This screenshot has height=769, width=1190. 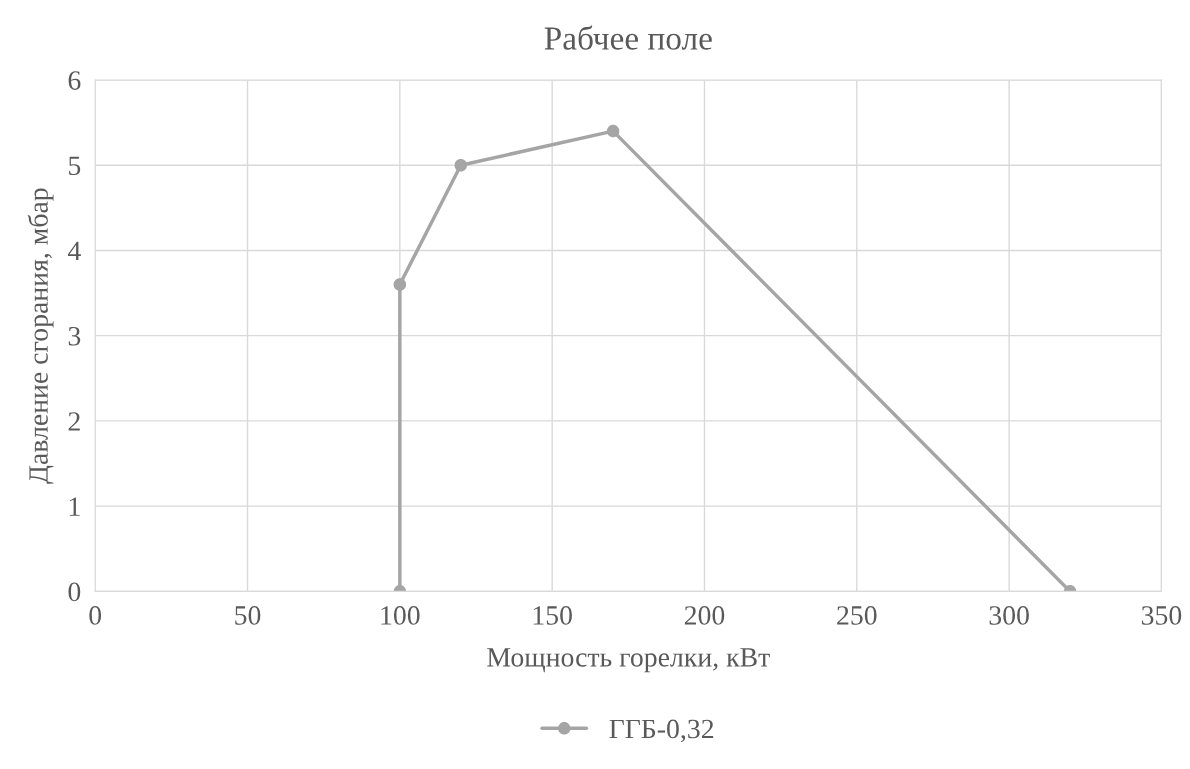 What do you see at coordinates (628, 660) in the screenshot?
I see `x-axis-title: Мощность горелки, кВт` at bounding box center [628, 660].